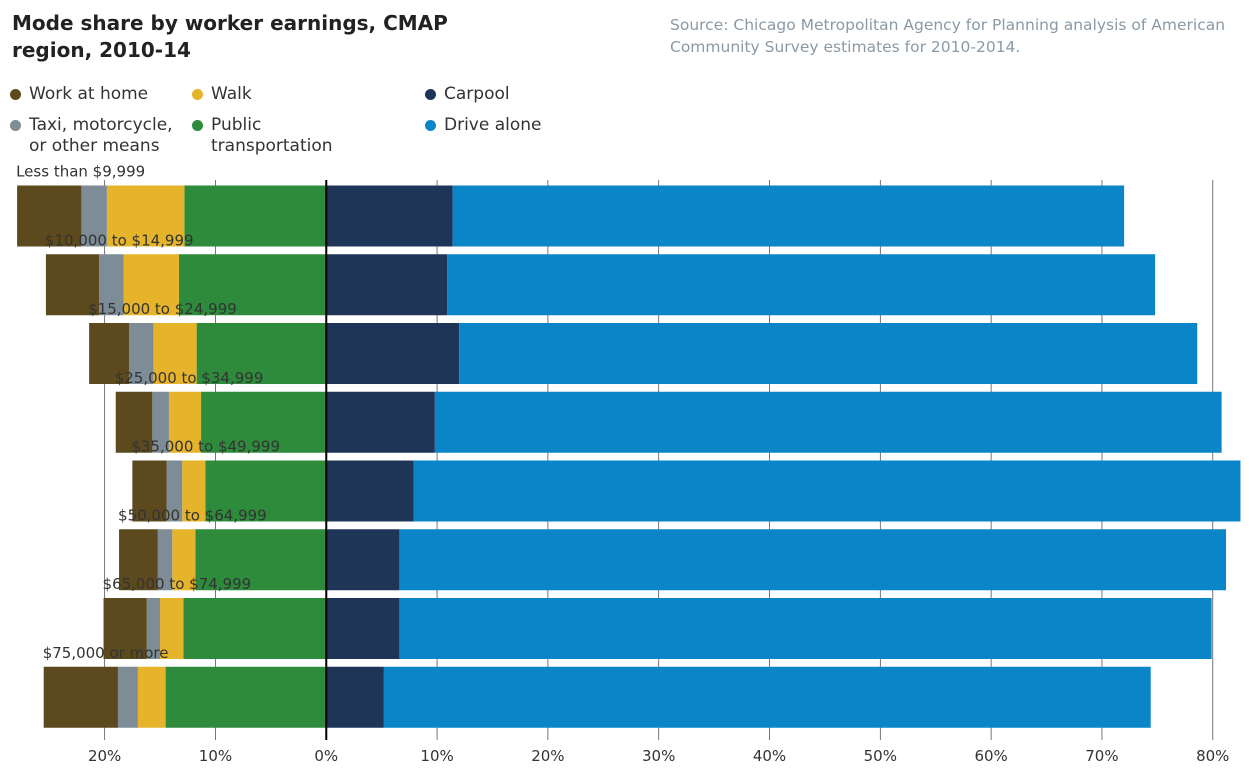 Image resolution: width=1249 pixels, height=771 pixels. I want to click on legend-label: Work at home, so click(89, 94).